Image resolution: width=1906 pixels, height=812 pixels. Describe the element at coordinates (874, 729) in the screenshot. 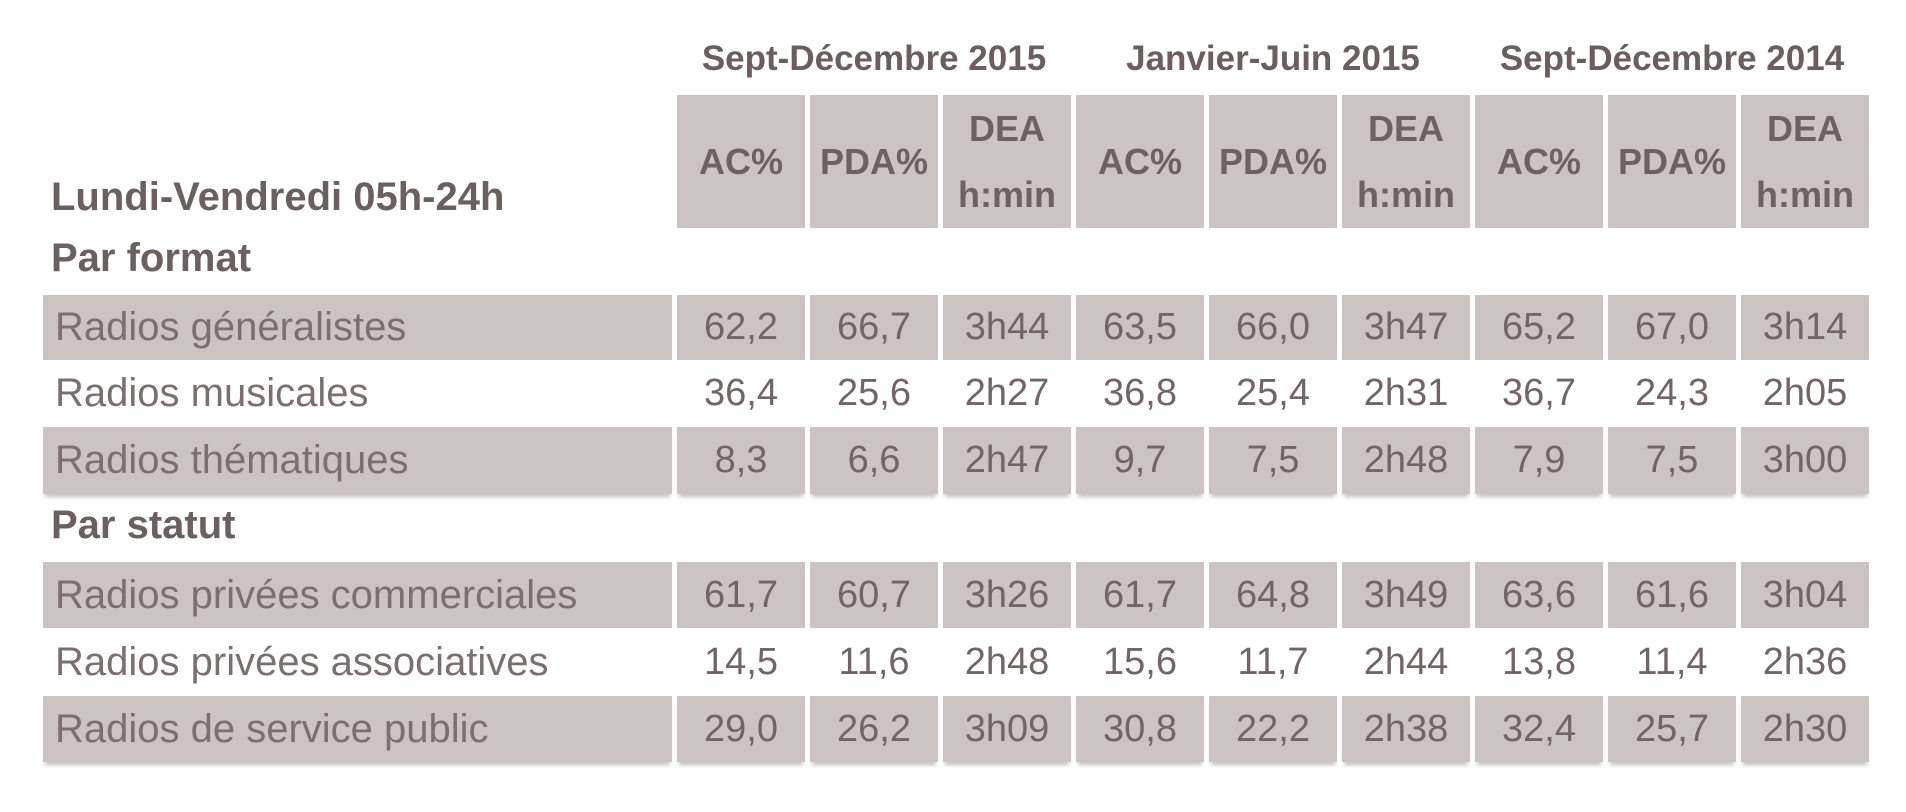

I see `table-cell: 26,2` at that location.